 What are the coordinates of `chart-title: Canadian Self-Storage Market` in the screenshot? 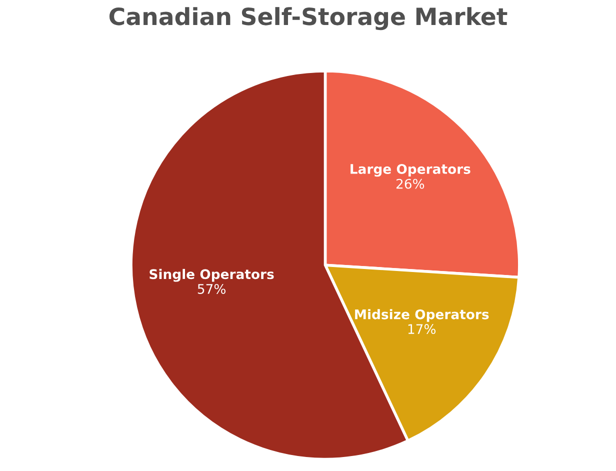 It's located at (308, 18).